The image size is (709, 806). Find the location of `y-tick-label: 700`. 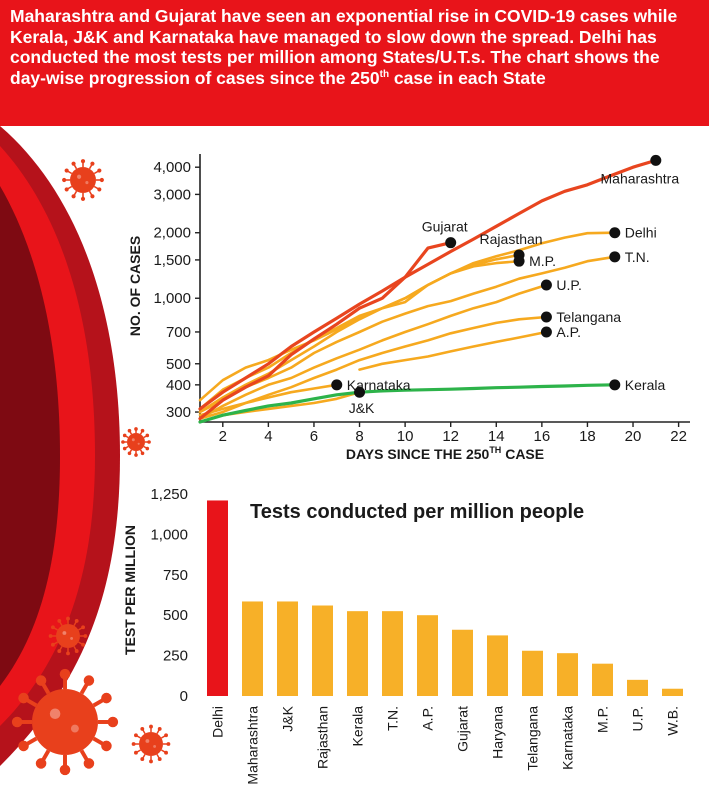

y-tick-label: 700 is located at coordinates (178, 332).